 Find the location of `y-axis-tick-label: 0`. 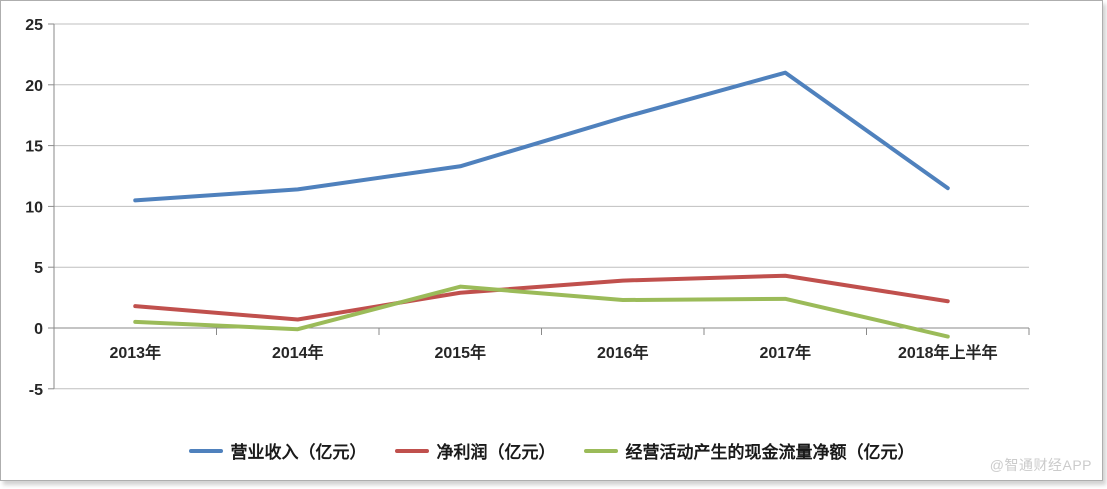

y-axis-tick-label: 0 is located at coordinates (38, 329).